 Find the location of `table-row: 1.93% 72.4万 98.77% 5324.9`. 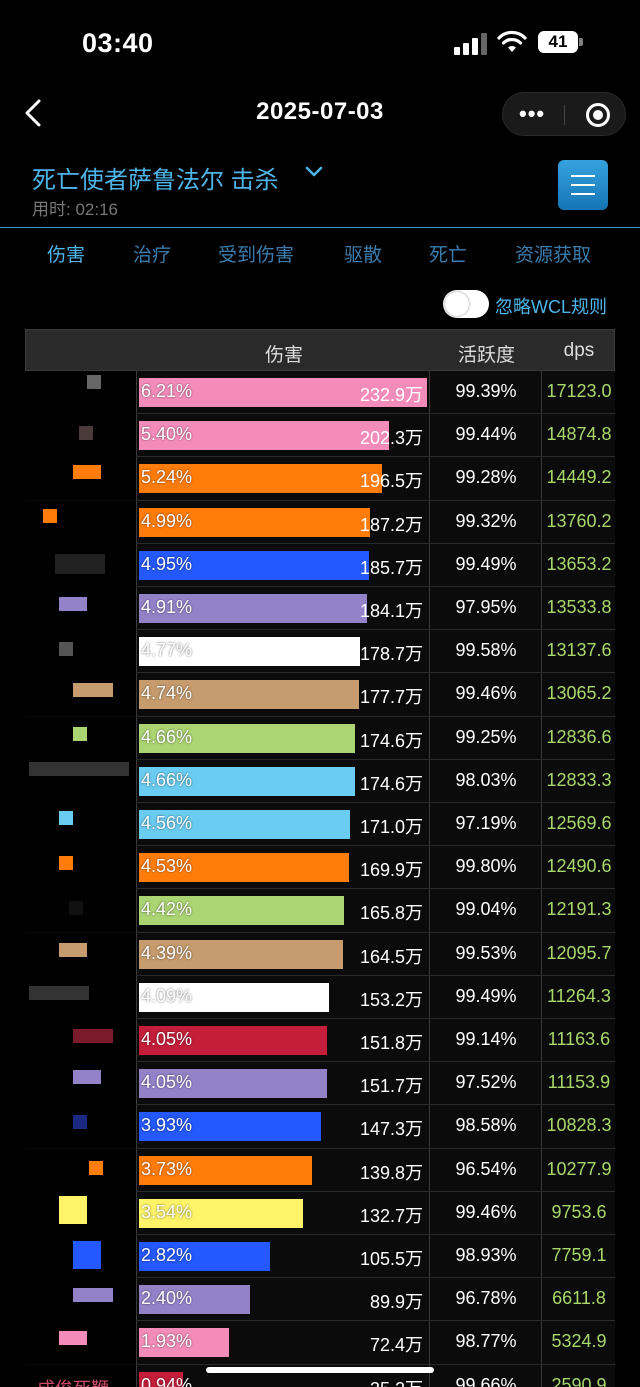

table-row: 1.93% 72.4万 98.77% 5324.9 is located at coordinates (320, 1343).